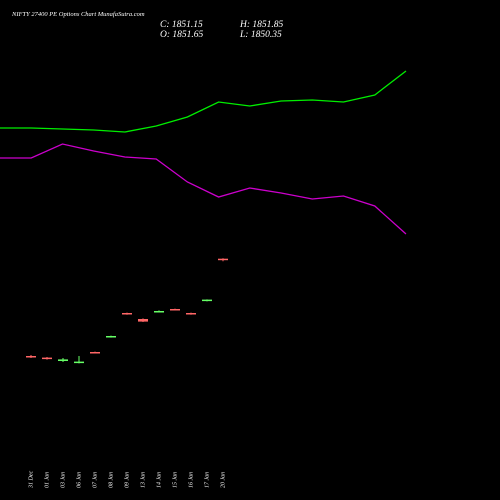 The height and width of the screenshot is (500, 500). Describe the element at coordinates (31, 480) in the screenshot. I see `x-tick-label: 31 Dec` at that location.